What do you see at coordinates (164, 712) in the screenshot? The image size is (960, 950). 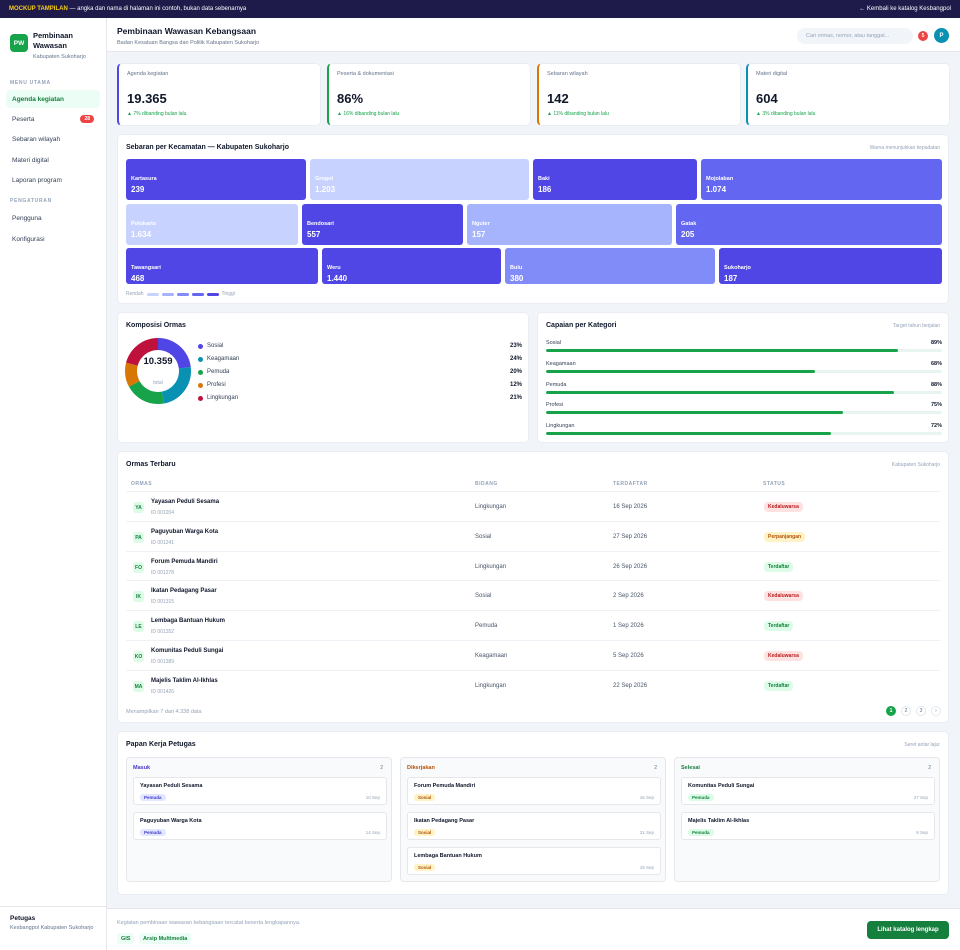 I see `table-summary: Menampilkan 7 dari 4.338 data` at bounding box center [164, 712].